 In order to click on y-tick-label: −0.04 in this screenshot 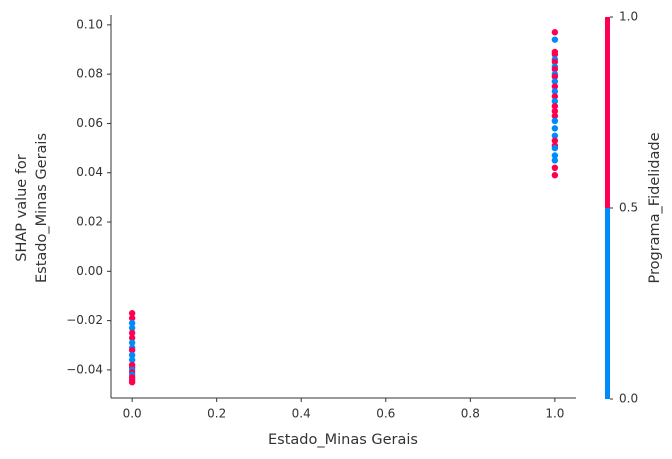, I will do `click(84, 369)`.